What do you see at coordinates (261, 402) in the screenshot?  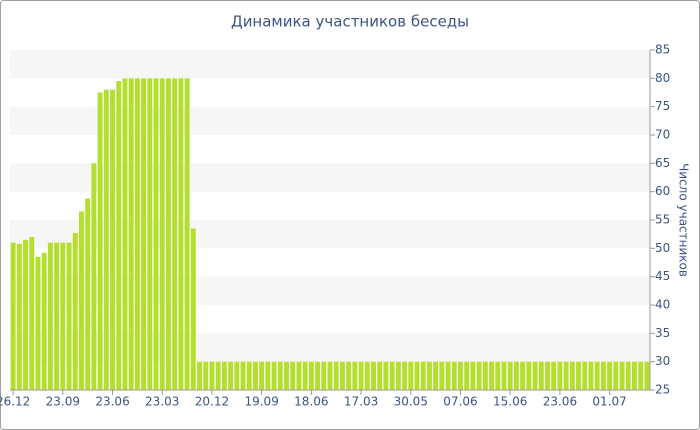 I see `x-tick-label: 19.09` at bounding box center [261, 402].